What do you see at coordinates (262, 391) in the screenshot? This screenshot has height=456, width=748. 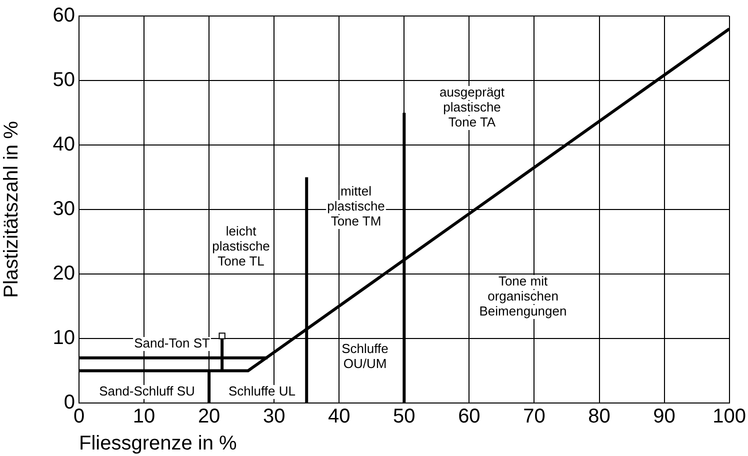 I see `annotation: Schluffe UL` at bounding box center [262, 391].